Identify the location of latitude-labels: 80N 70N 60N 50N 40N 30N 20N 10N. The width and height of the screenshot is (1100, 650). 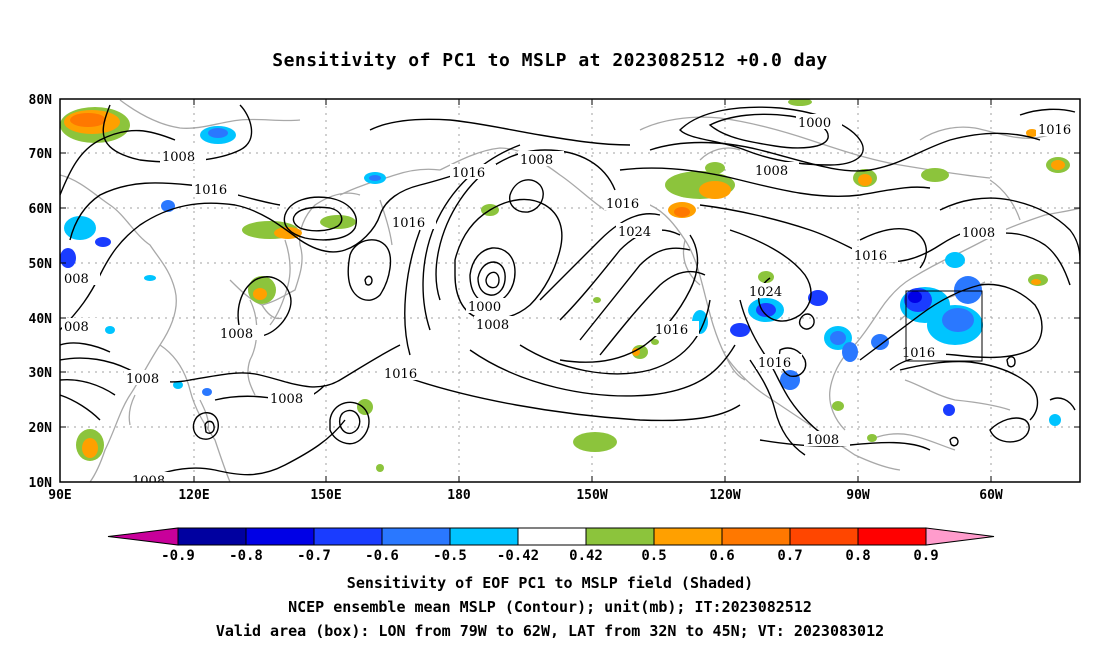
(41, 292).